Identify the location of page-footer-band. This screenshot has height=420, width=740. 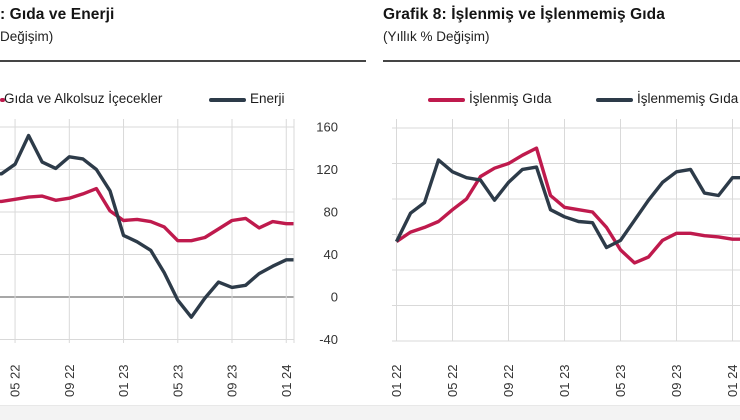
(370, 412).